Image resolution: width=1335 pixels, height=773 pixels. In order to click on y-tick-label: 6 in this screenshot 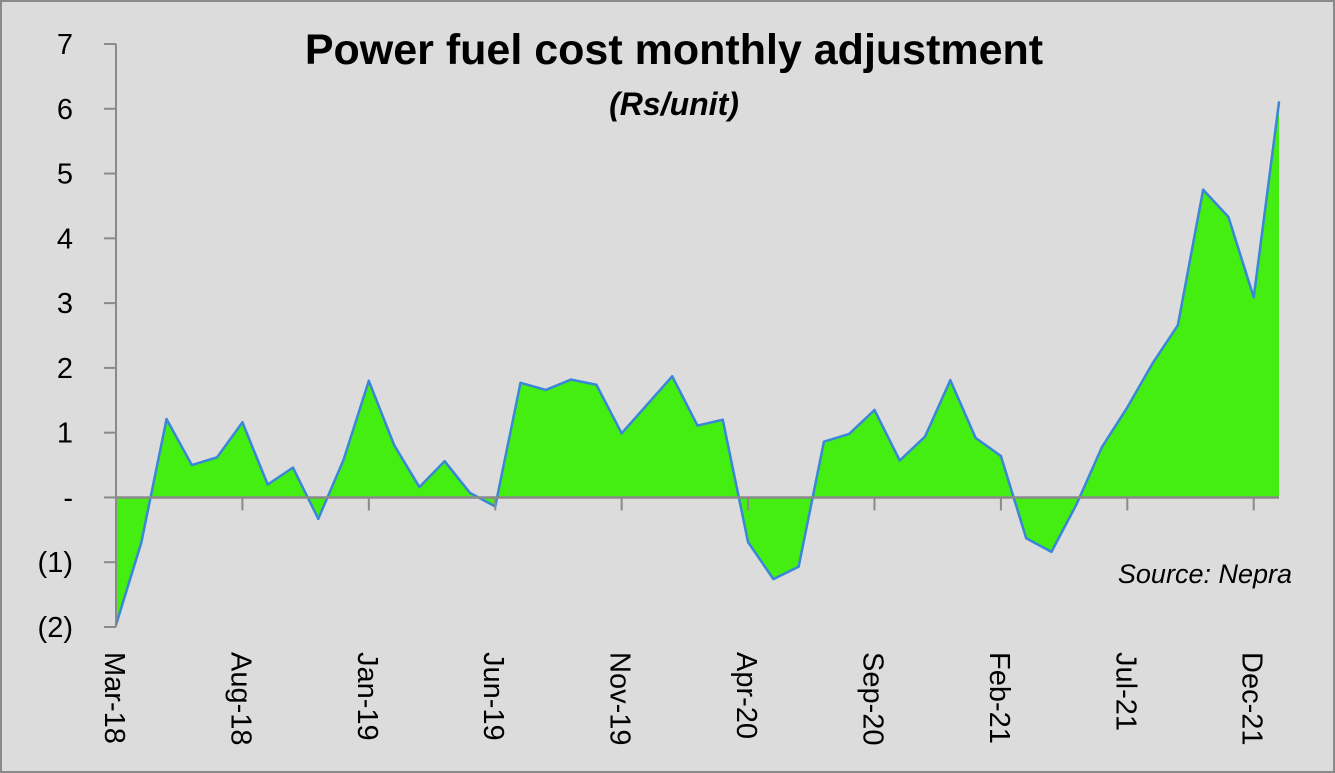, I will do `click(65, 110)`.